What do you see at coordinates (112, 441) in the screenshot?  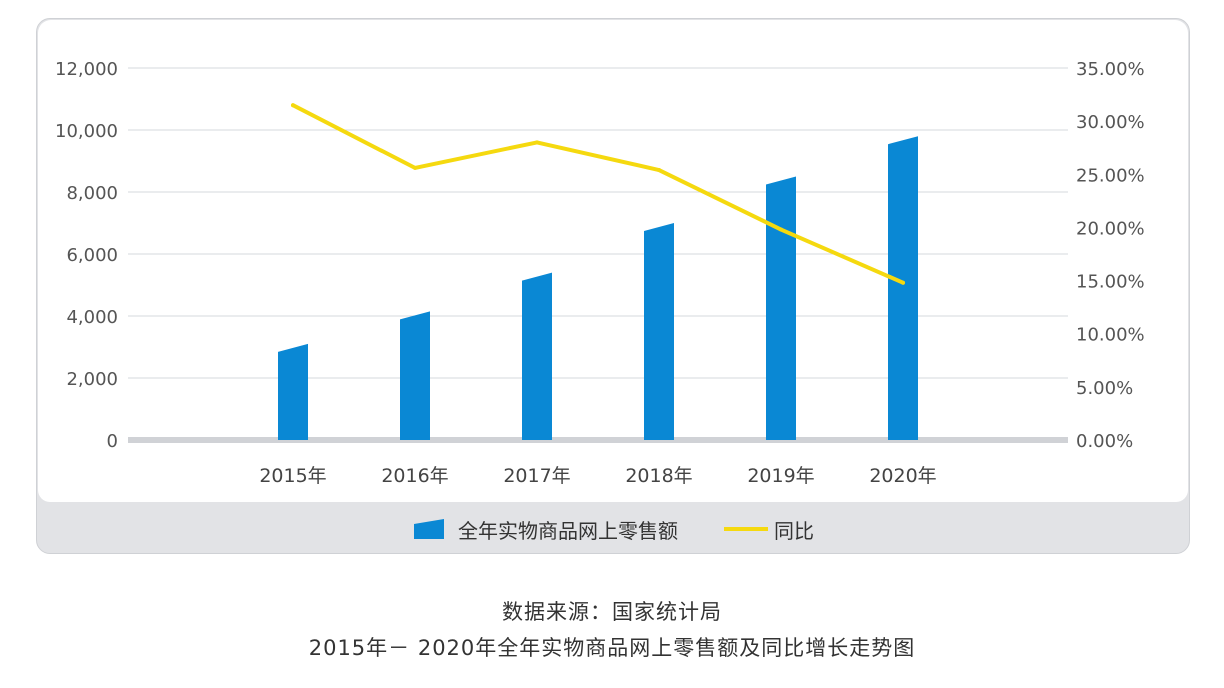 I see `left-tick-label: 0` at bounding box center [112, 441].